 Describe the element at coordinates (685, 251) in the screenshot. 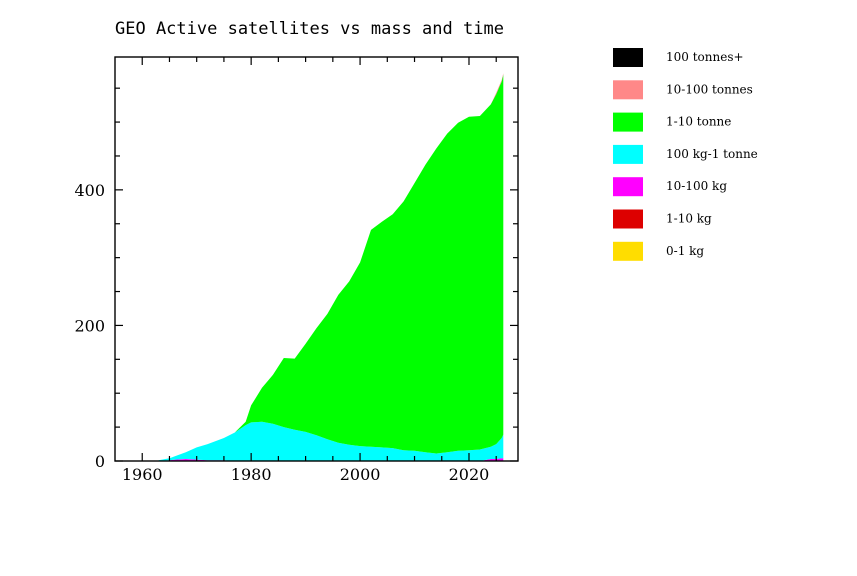

I see `legend-label: 0-1 kg` at that location.